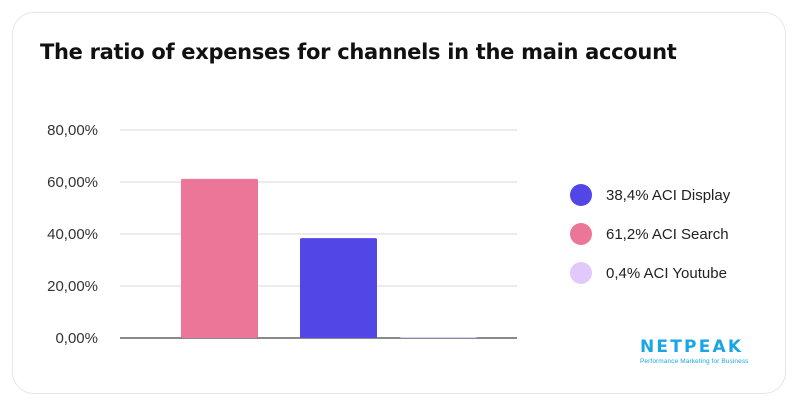 Image resolution: width=800 pixels, height=407 pixels. What do you see at coordinates (581, 195) in the screenshot?
I see `legend-swatch-display` at bounding box center [581, 195].